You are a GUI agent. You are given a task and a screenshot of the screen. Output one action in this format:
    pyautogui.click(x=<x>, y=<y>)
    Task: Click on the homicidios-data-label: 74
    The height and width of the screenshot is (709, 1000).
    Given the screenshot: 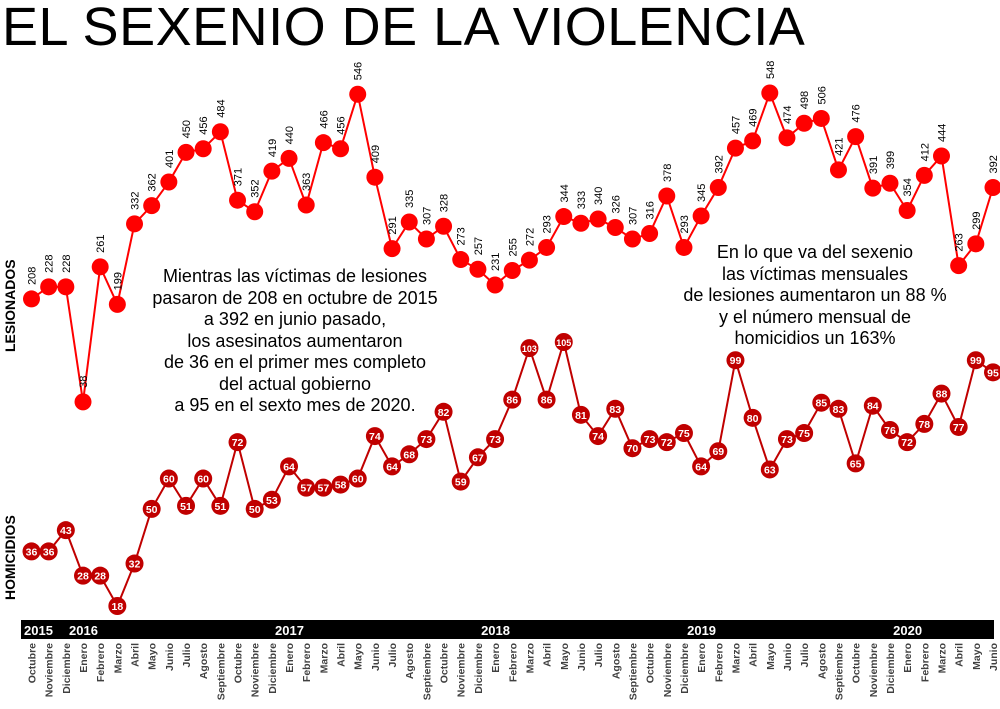 What is the action you would take?
    pyautogui.click(x=598, y=437)
    